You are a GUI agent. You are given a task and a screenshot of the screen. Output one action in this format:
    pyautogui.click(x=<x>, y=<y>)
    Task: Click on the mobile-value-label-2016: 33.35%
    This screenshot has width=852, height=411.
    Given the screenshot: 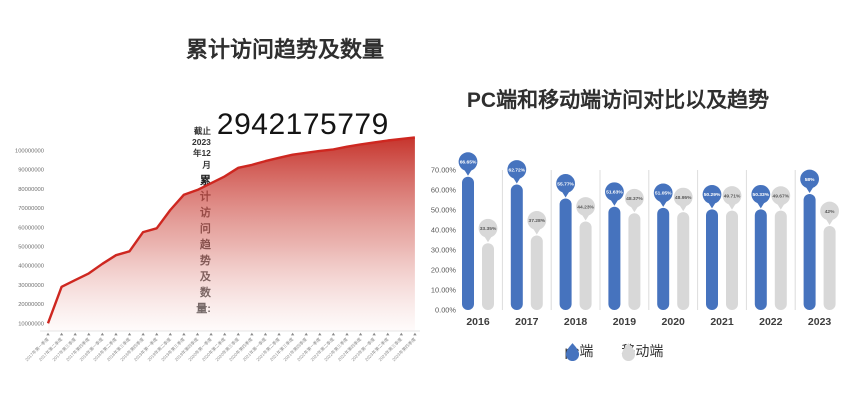 What is the action you would take?
    pyautogui.click(x=488, y=229)
    